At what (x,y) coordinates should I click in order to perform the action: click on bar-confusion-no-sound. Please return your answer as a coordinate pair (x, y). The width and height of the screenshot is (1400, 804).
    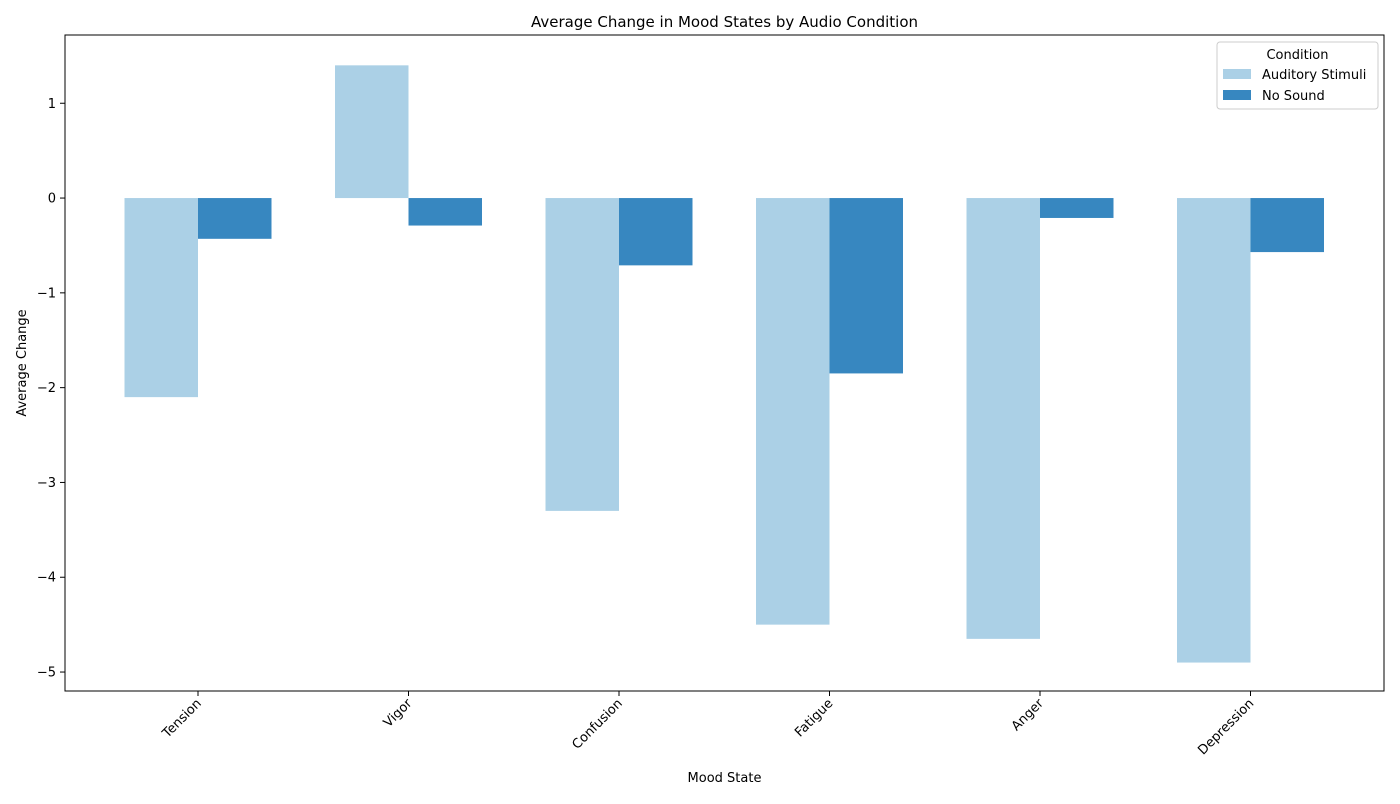
    Looking at the image, I should click on (656, 232).